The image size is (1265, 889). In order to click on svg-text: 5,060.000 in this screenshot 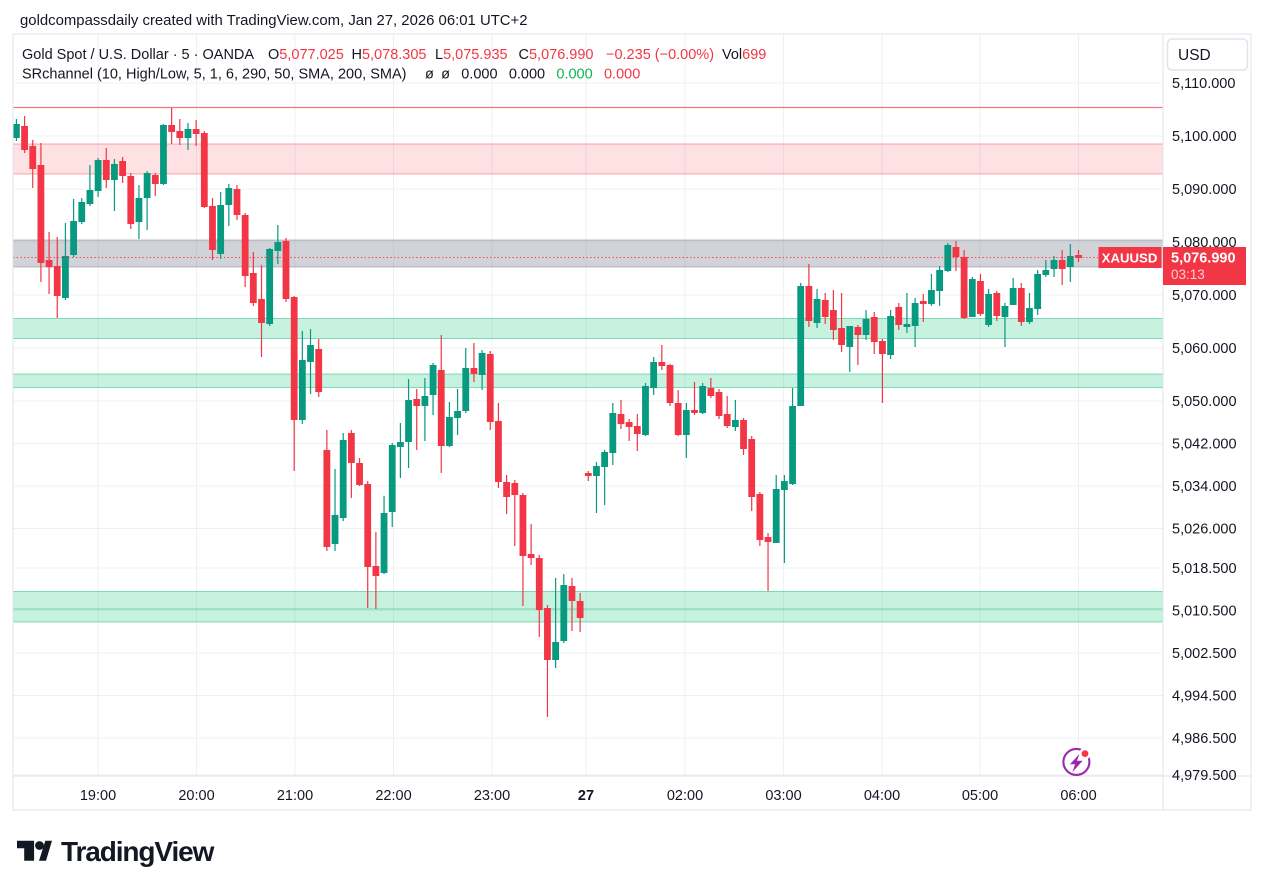, I will do `click(1204, 349)`.